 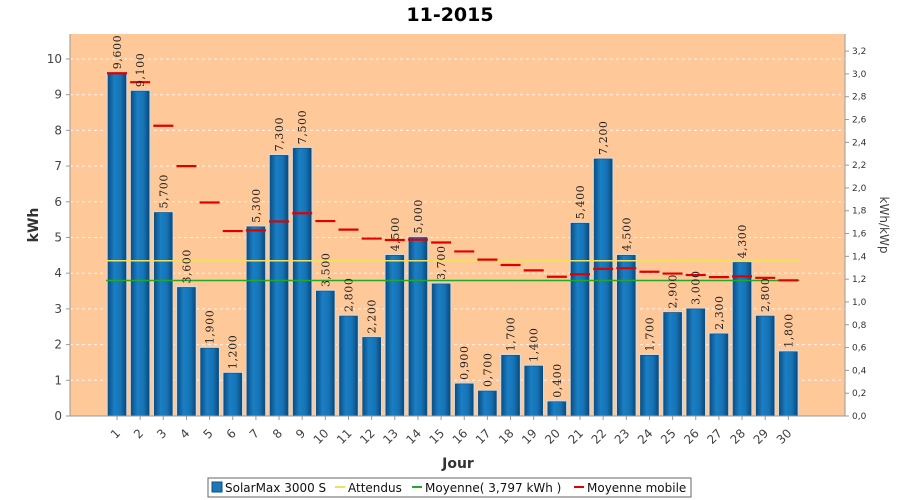 I want to click on y2-tick-label: 1,4, so click(x=859, y=257).